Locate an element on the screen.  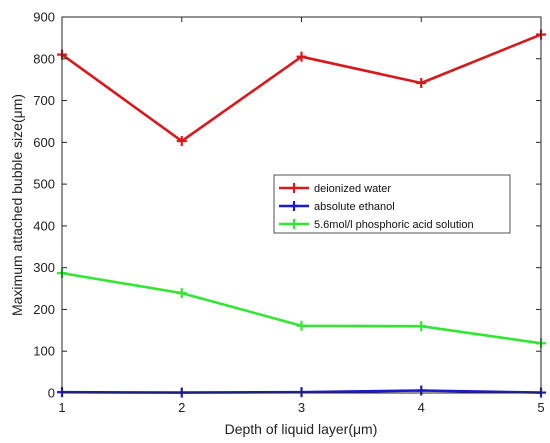
legend-entry: 5.6mol/l phosphoric acid solution is located at coordinates (376, 225).